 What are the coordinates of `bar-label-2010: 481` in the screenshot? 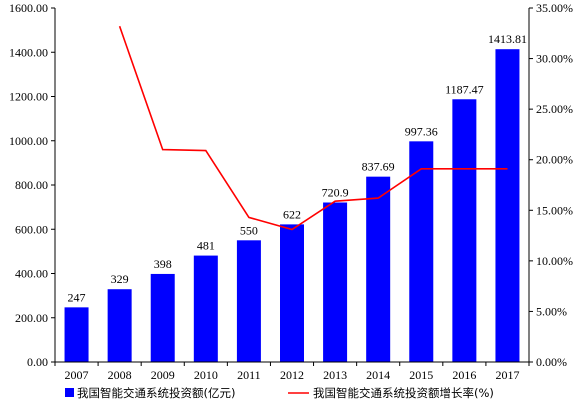 It's located at (206, 246).